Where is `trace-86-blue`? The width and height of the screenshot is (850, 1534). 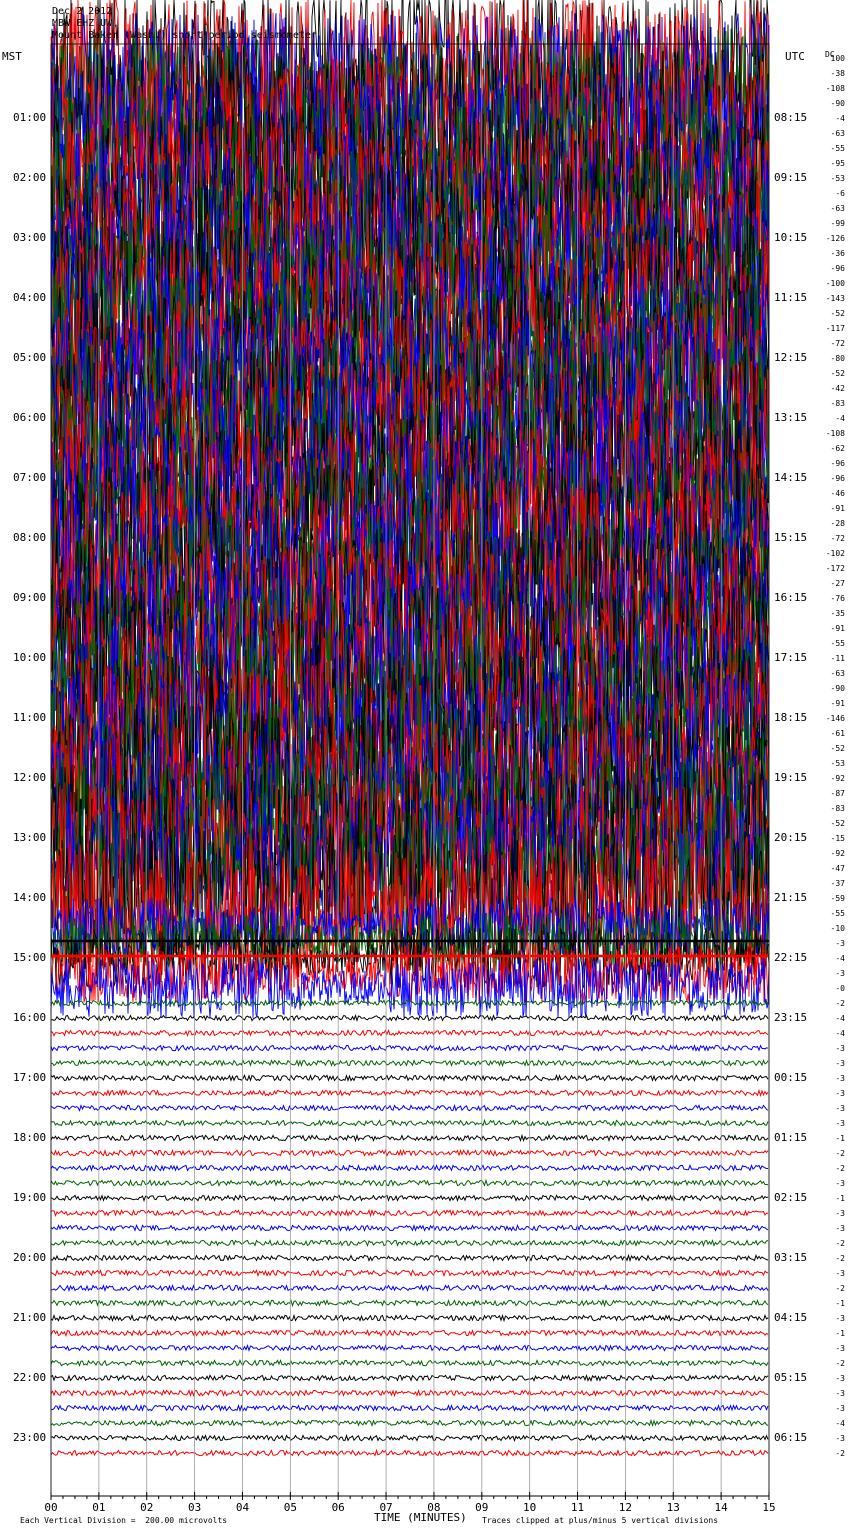 trace-86-blue is located at coordinates (409, 1348).